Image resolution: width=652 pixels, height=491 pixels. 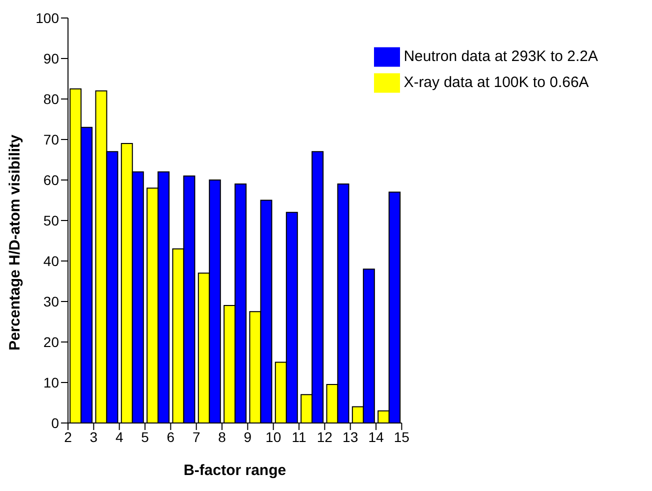 What do you see at coordinates (15, 242) in the screenshot?
I see `y-axis-title: Percentage H/D-atom visibility` at bounding box center [15, 242].